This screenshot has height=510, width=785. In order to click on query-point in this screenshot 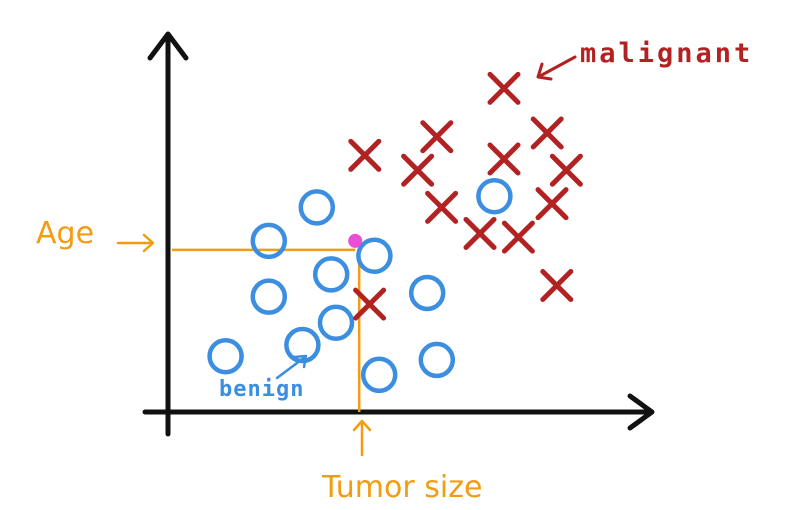, I will do `click(355, 240)`.